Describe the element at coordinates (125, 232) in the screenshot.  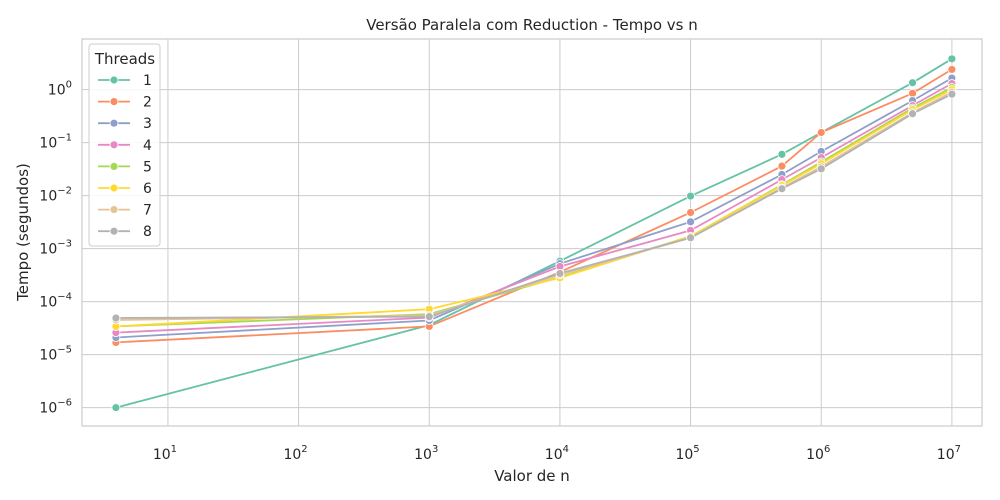
I see `legend-item-8: 8` at that location.